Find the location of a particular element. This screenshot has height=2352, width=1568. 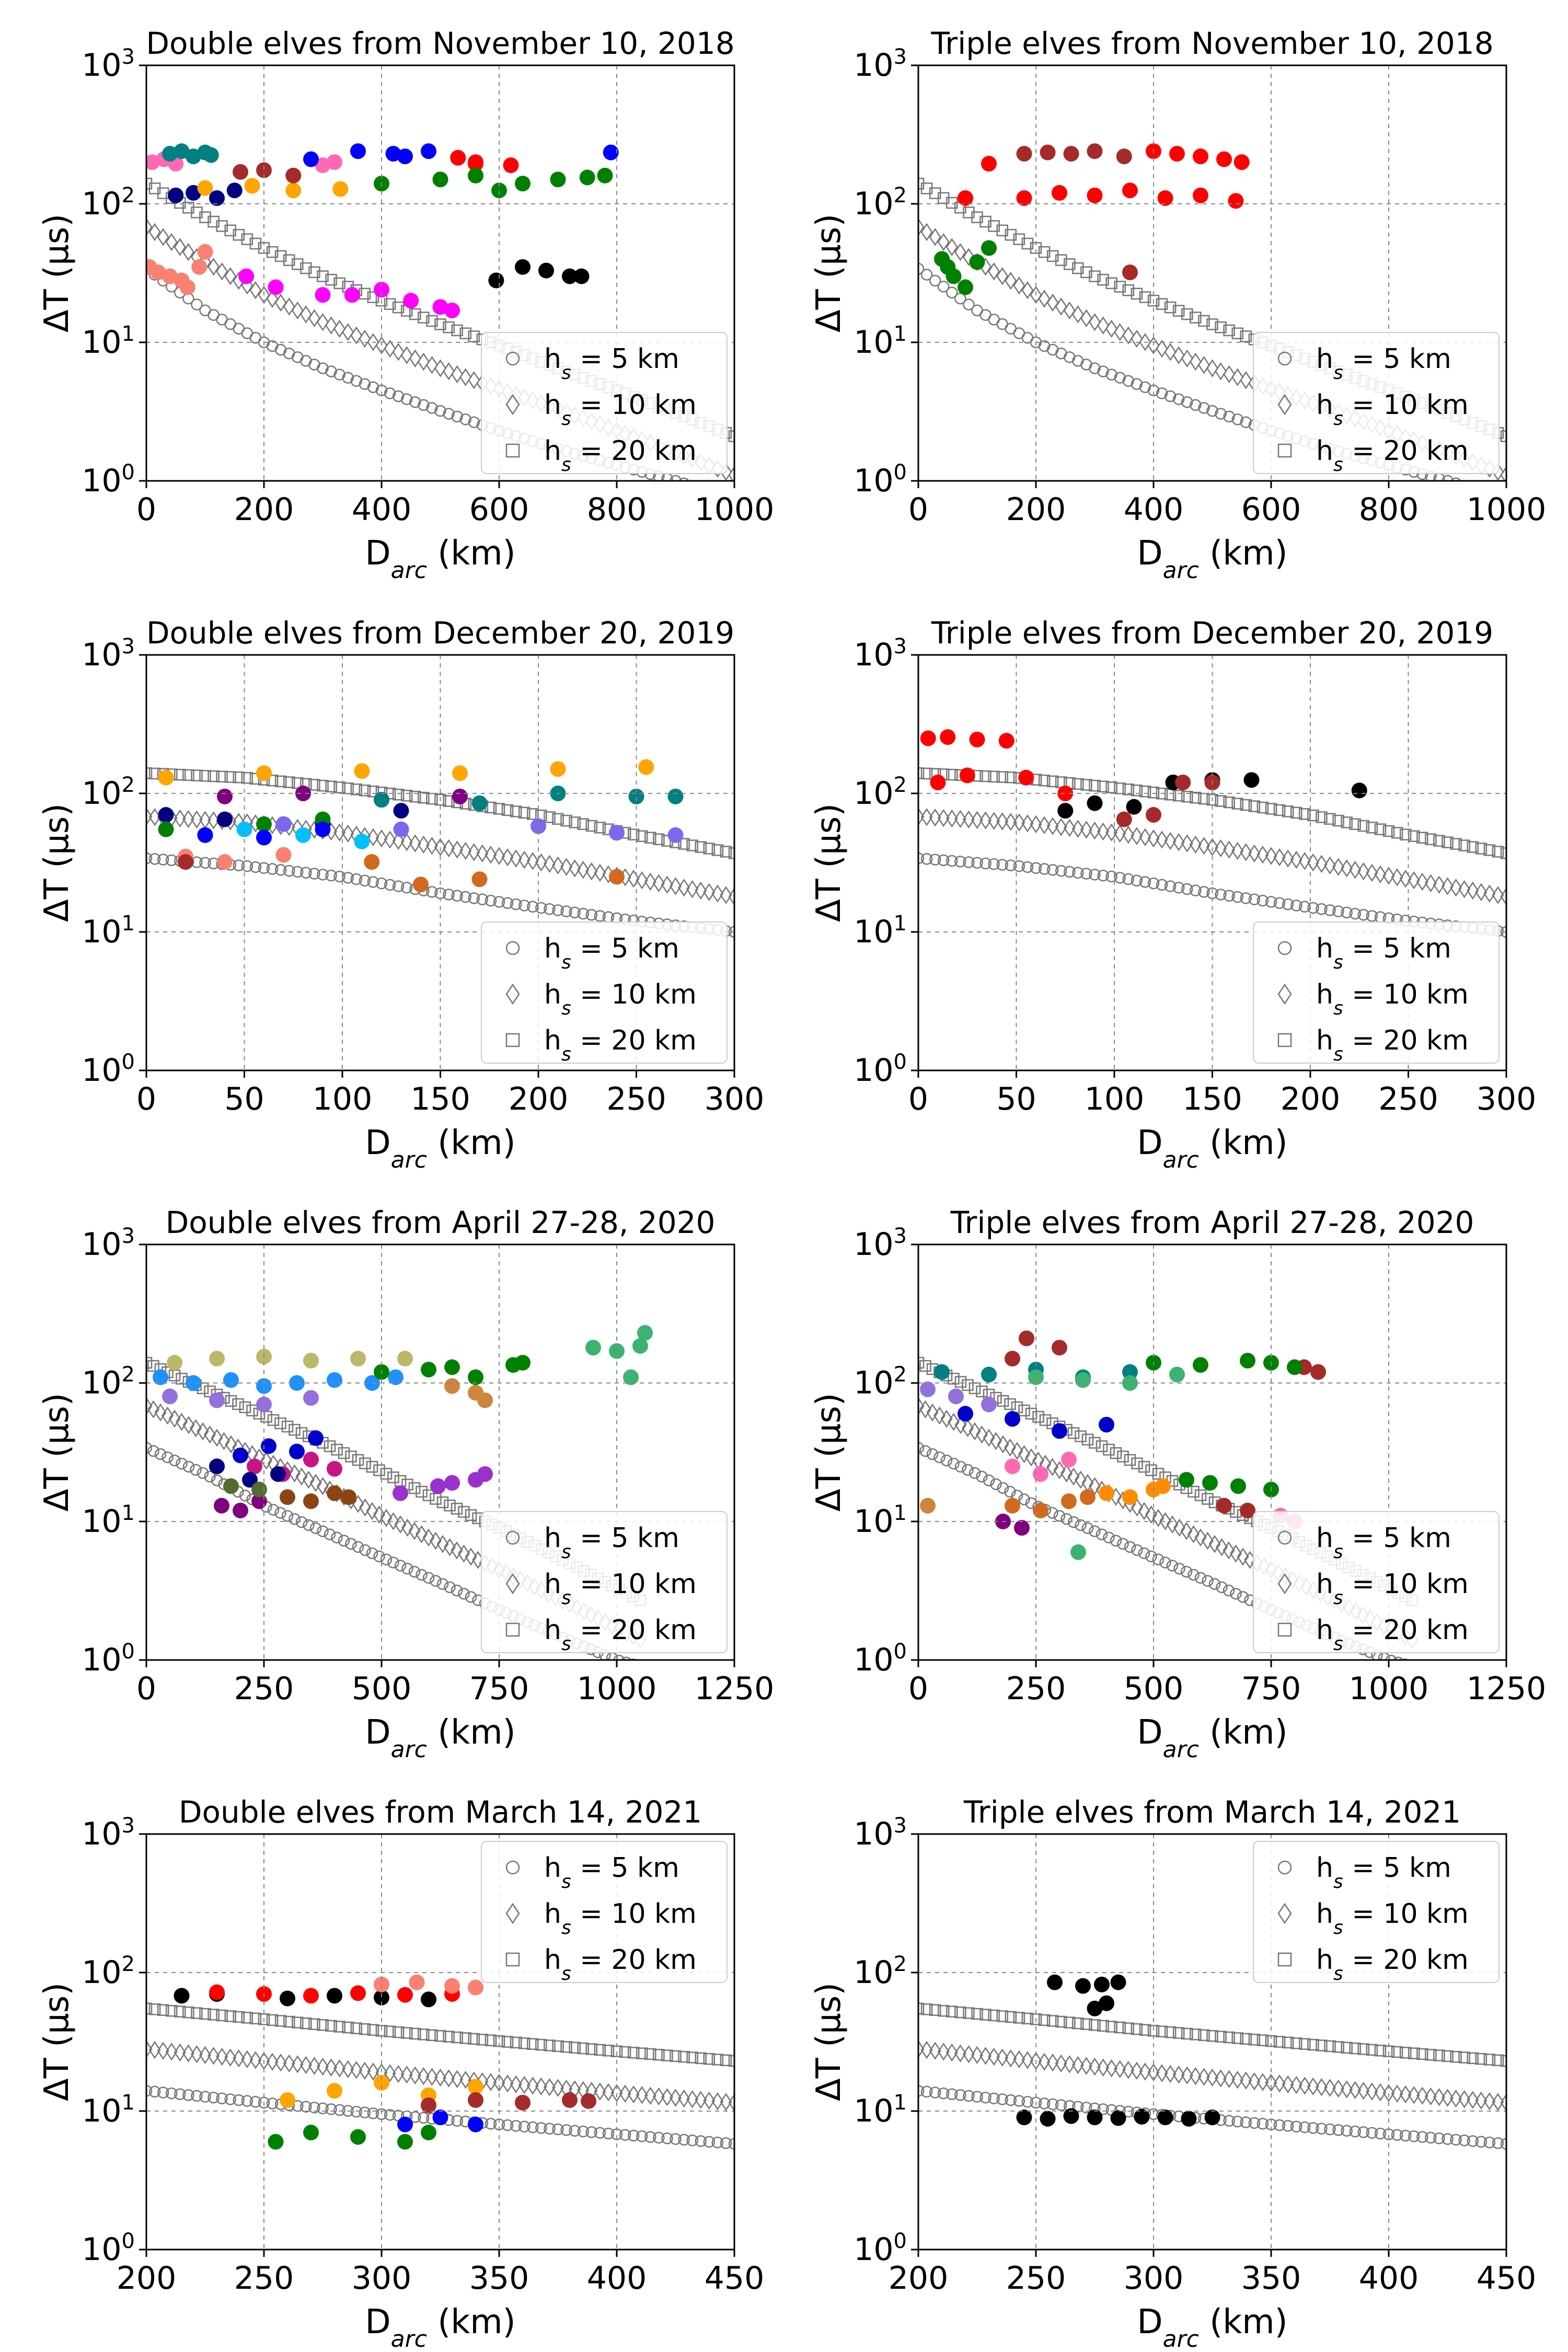

circle-legend-marker is located at coordinates (1284, 948).